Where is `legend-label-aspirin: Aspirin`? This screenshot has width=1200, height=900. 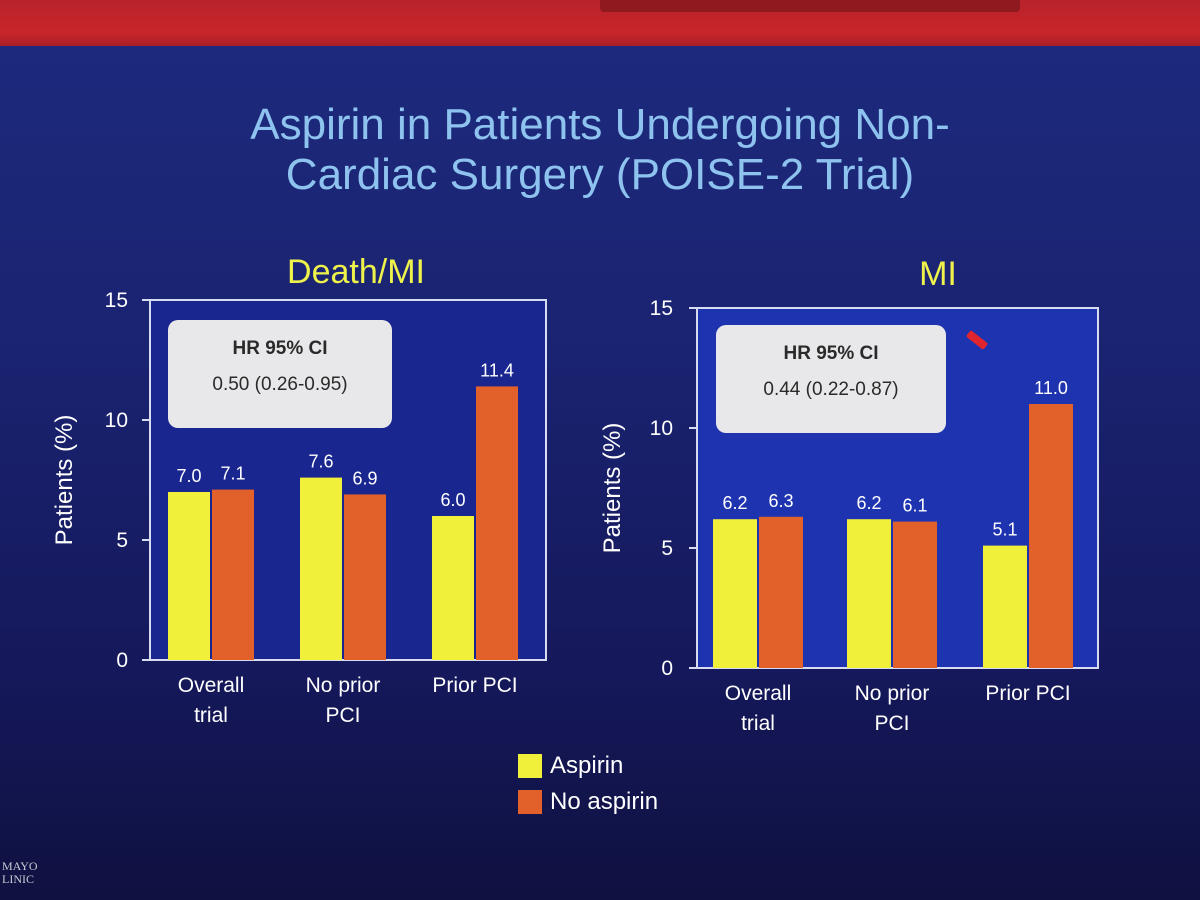
legend-label-aspirin: Aspirin is located at coordinates (587, 765).